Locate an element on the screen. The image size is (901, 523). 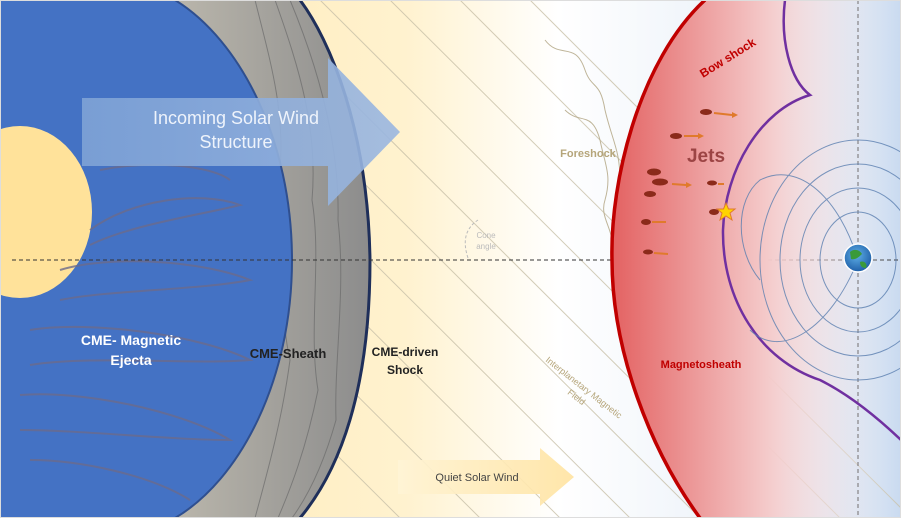
magnetic-field-lines is located at coordinates (820, 260).